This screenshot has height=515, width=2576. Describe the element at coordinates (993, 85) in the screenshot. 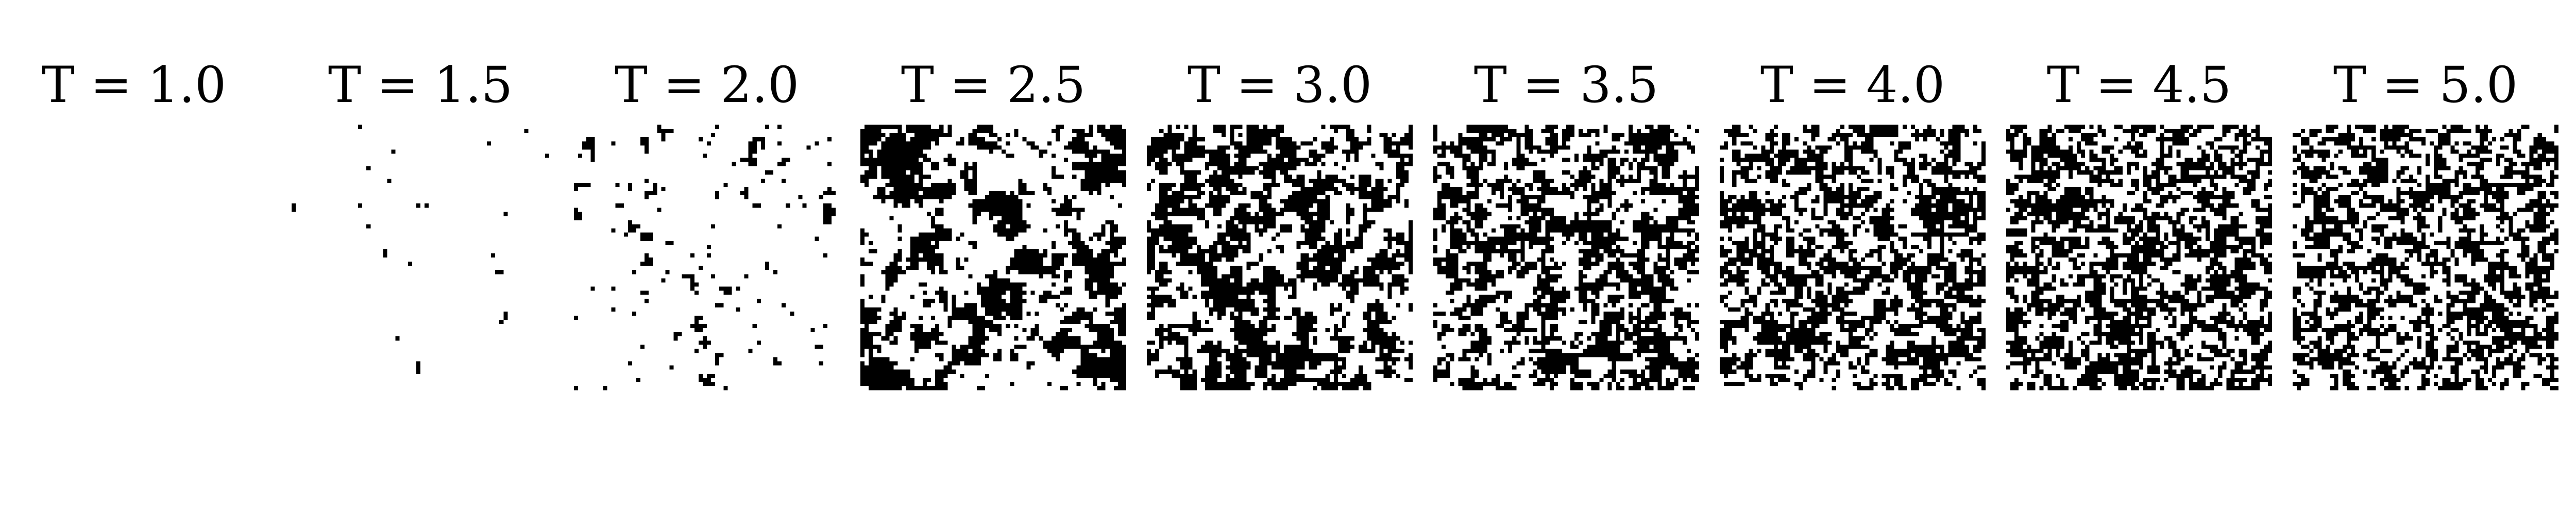

I see `panel-title-t-2-5: T = 2.5` at that location.